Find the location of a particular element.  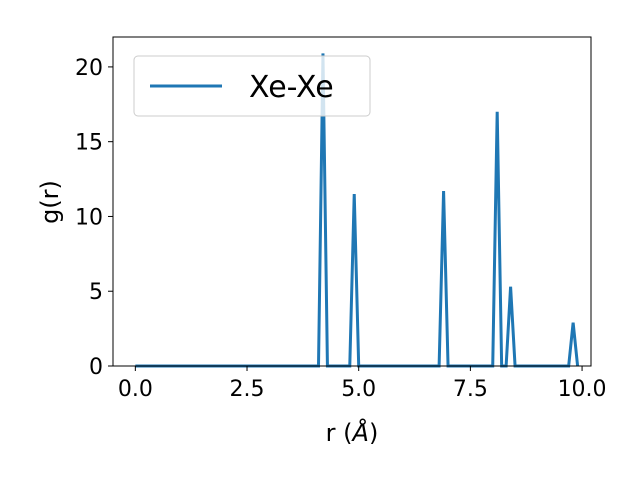

y-axis-label: g(r) is located at coordinates (50, 202).